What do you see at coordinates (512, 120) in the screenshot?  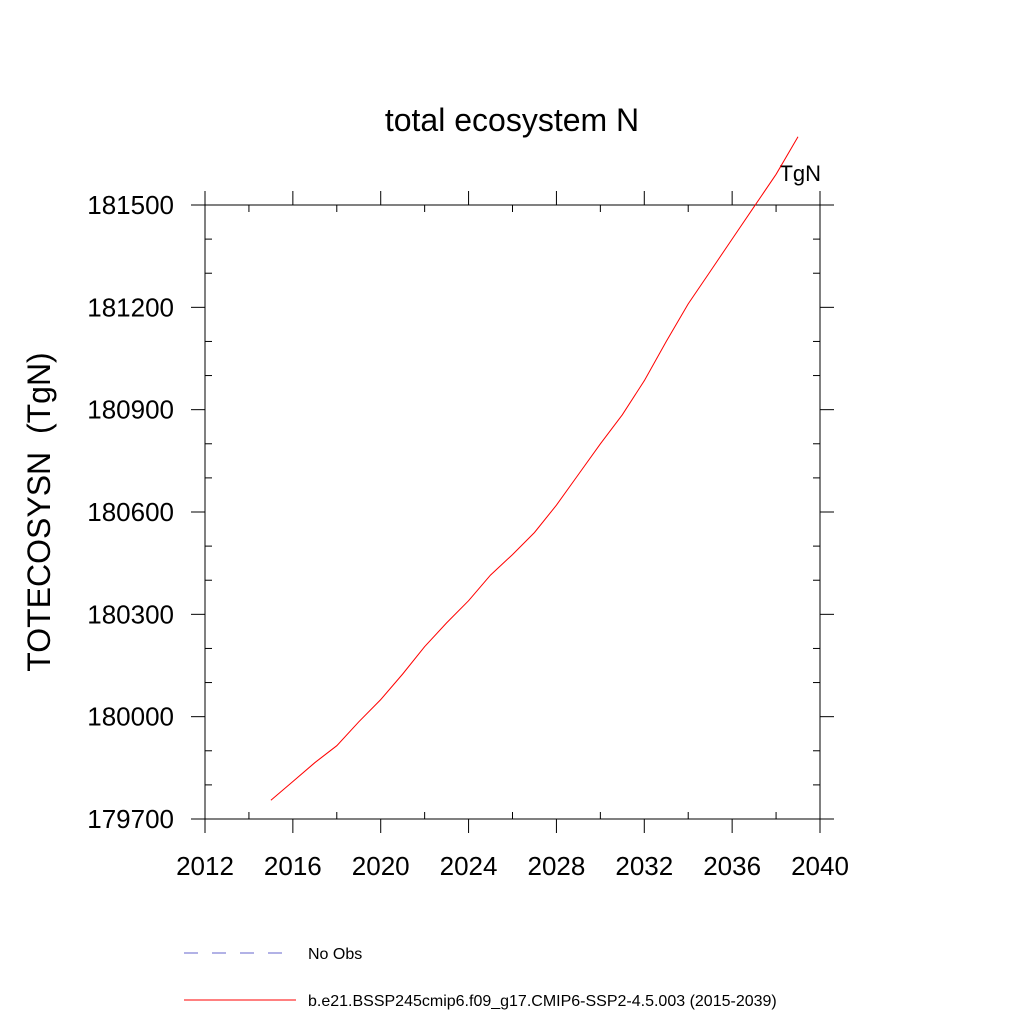 I see `chart-title: total ecosystem N` at bounding box center [512, 120].